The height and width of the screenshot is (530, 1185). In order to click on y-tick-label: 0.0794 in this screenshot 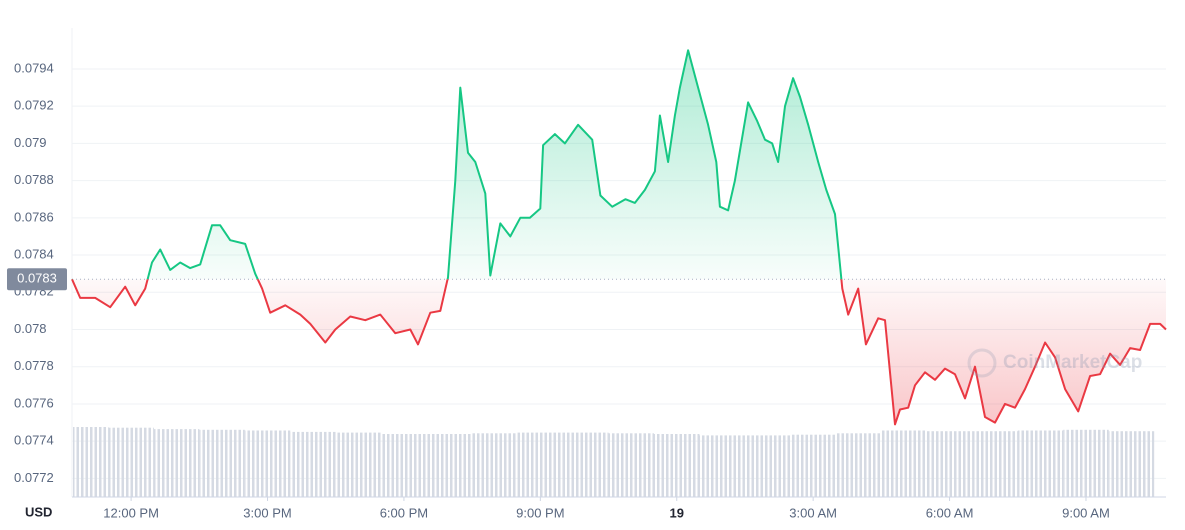, I will do `click(34, 67)`.